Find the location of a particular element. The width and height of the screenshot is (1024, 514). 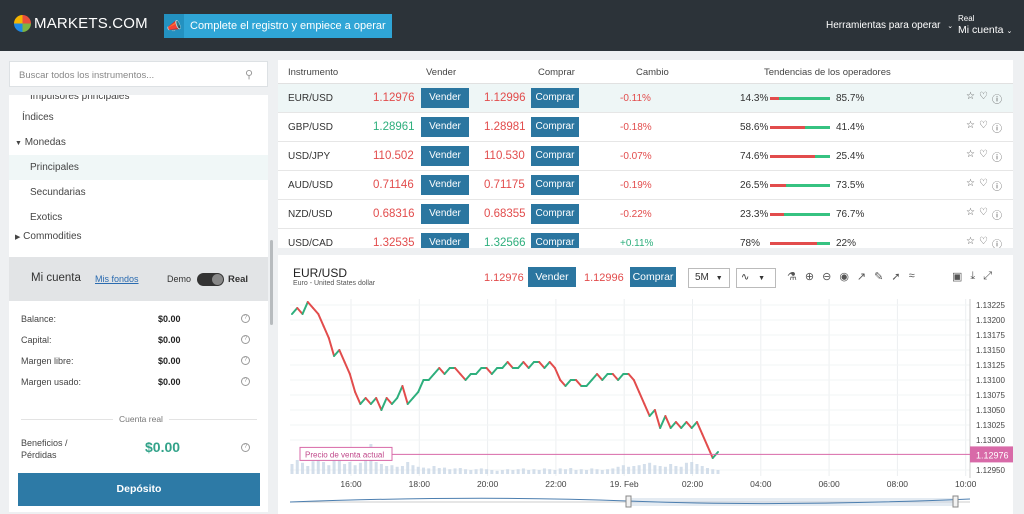

trading-tools-menu: Herramientas para operar ⌄ is located at coordinates (889, 25).